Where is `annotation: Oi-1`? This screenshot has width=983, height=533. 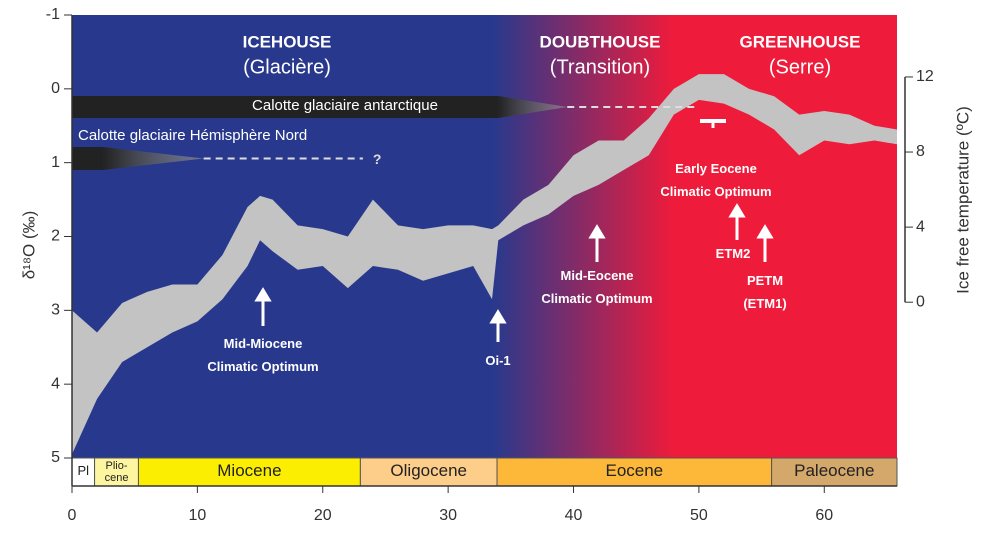
annotation: Oi-1 is located at coordinates (497, 360).